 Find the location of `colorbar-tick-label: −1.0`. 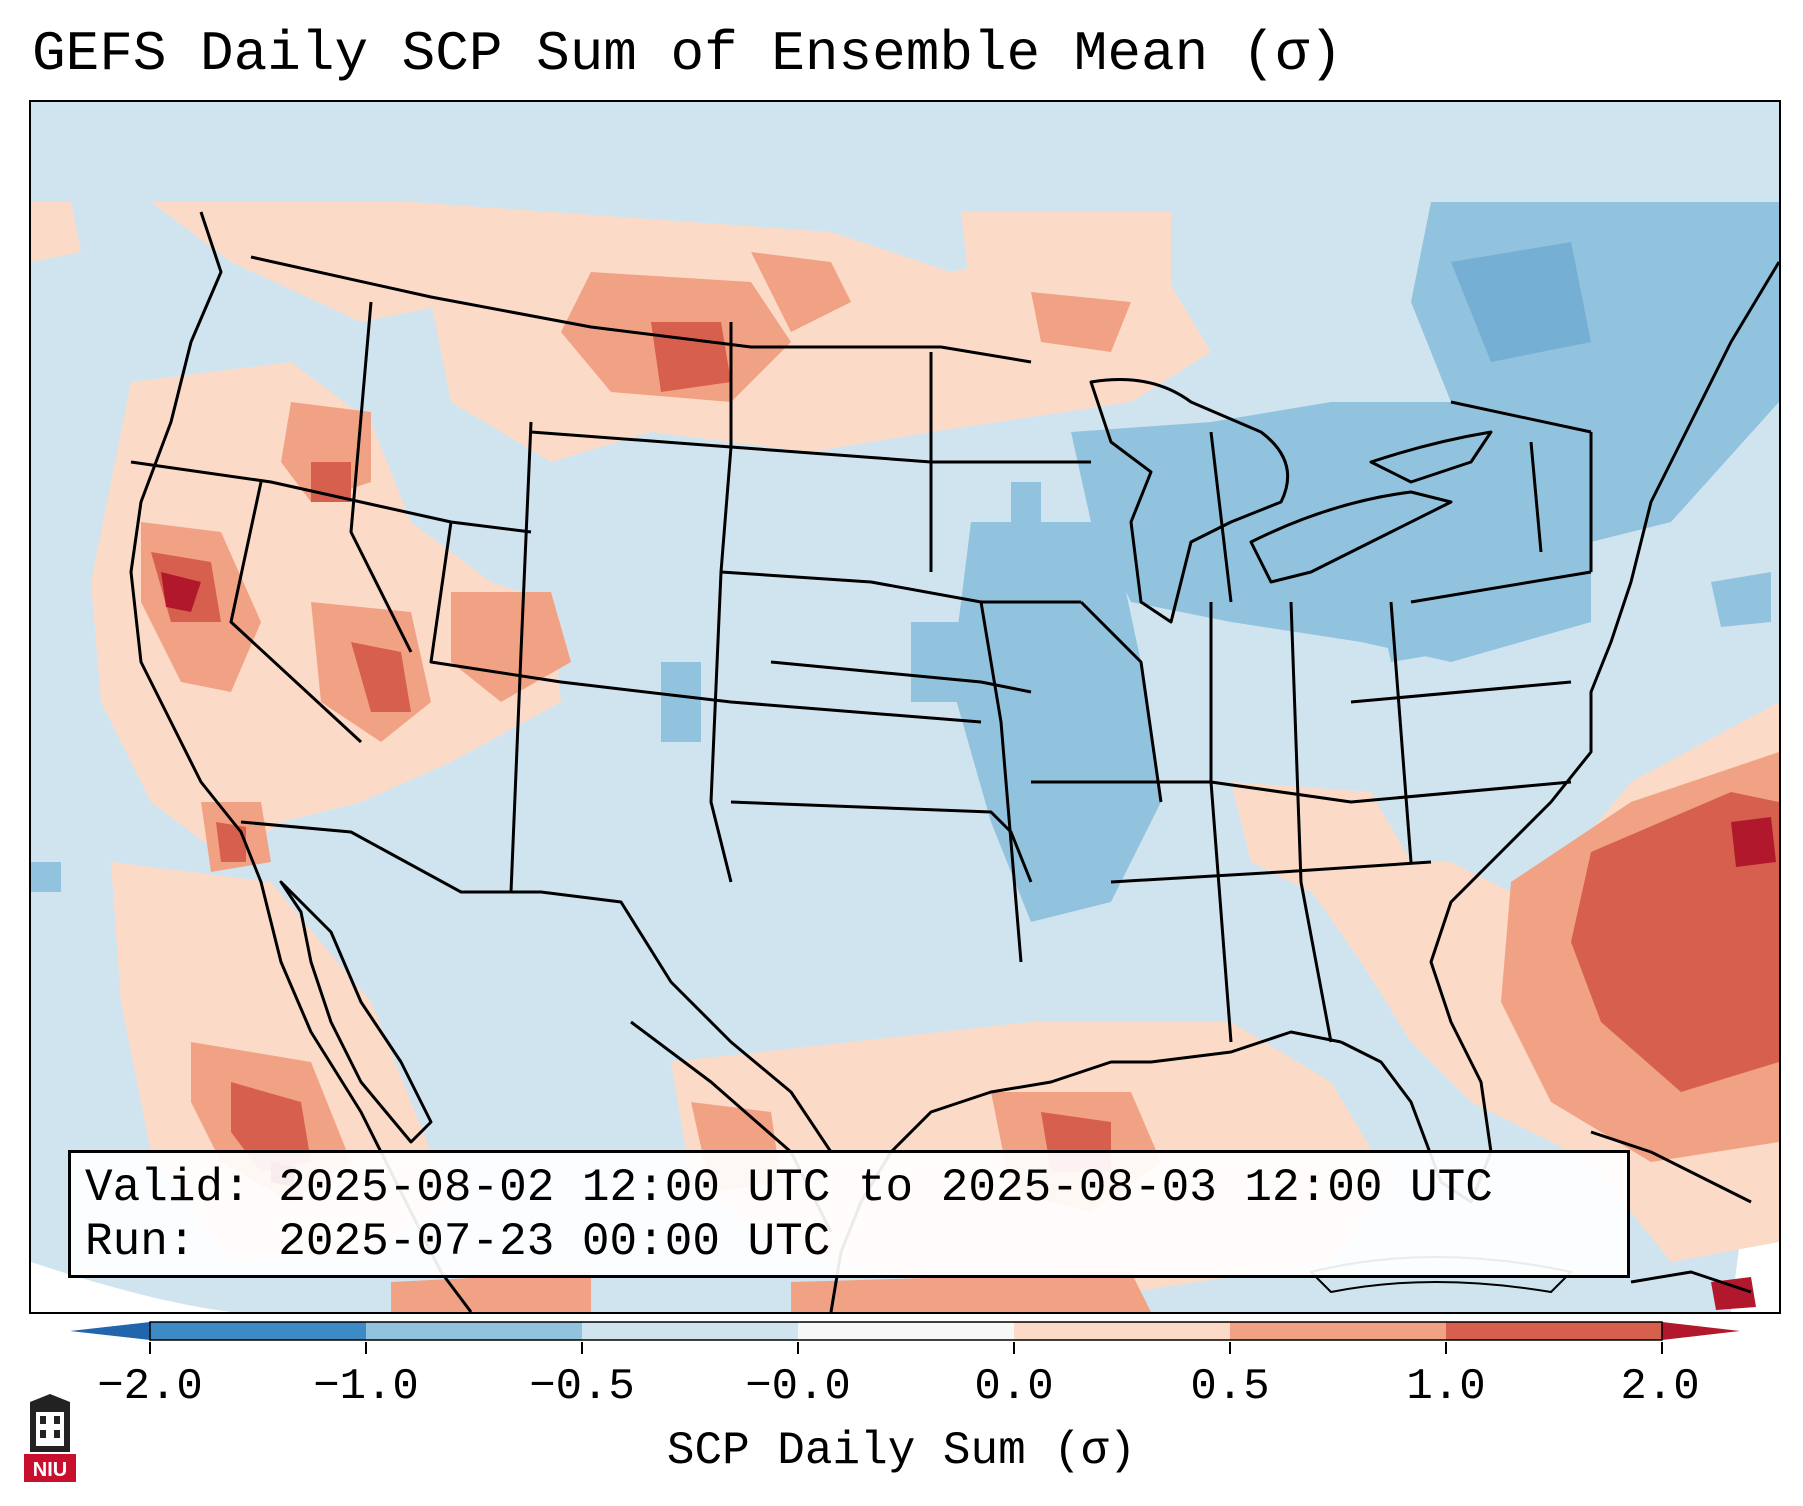

colorbar-tick-label: −1.0 is located at coordinates (366, 1387).